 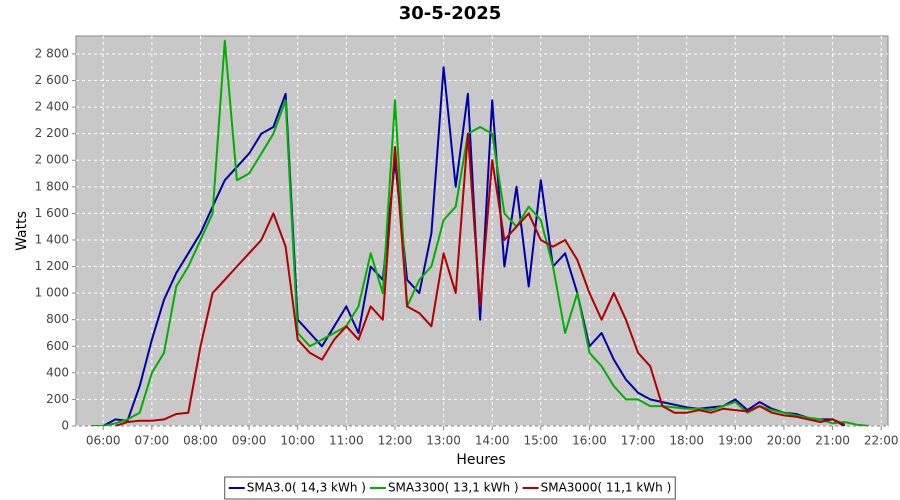 What do you see at coordinates (22, 231) in the screenshot?
I see `y-axis-label: Watts` at bounding box center [22, 231].